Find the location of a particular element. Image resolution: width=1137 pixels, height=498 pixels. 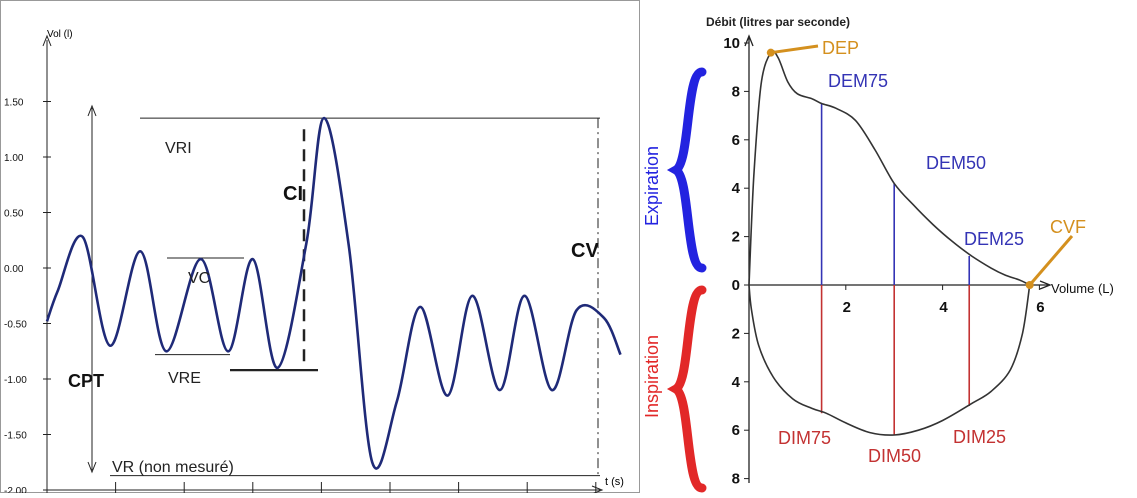

x-tick-label: 4 is located at coordinates (943, 307).